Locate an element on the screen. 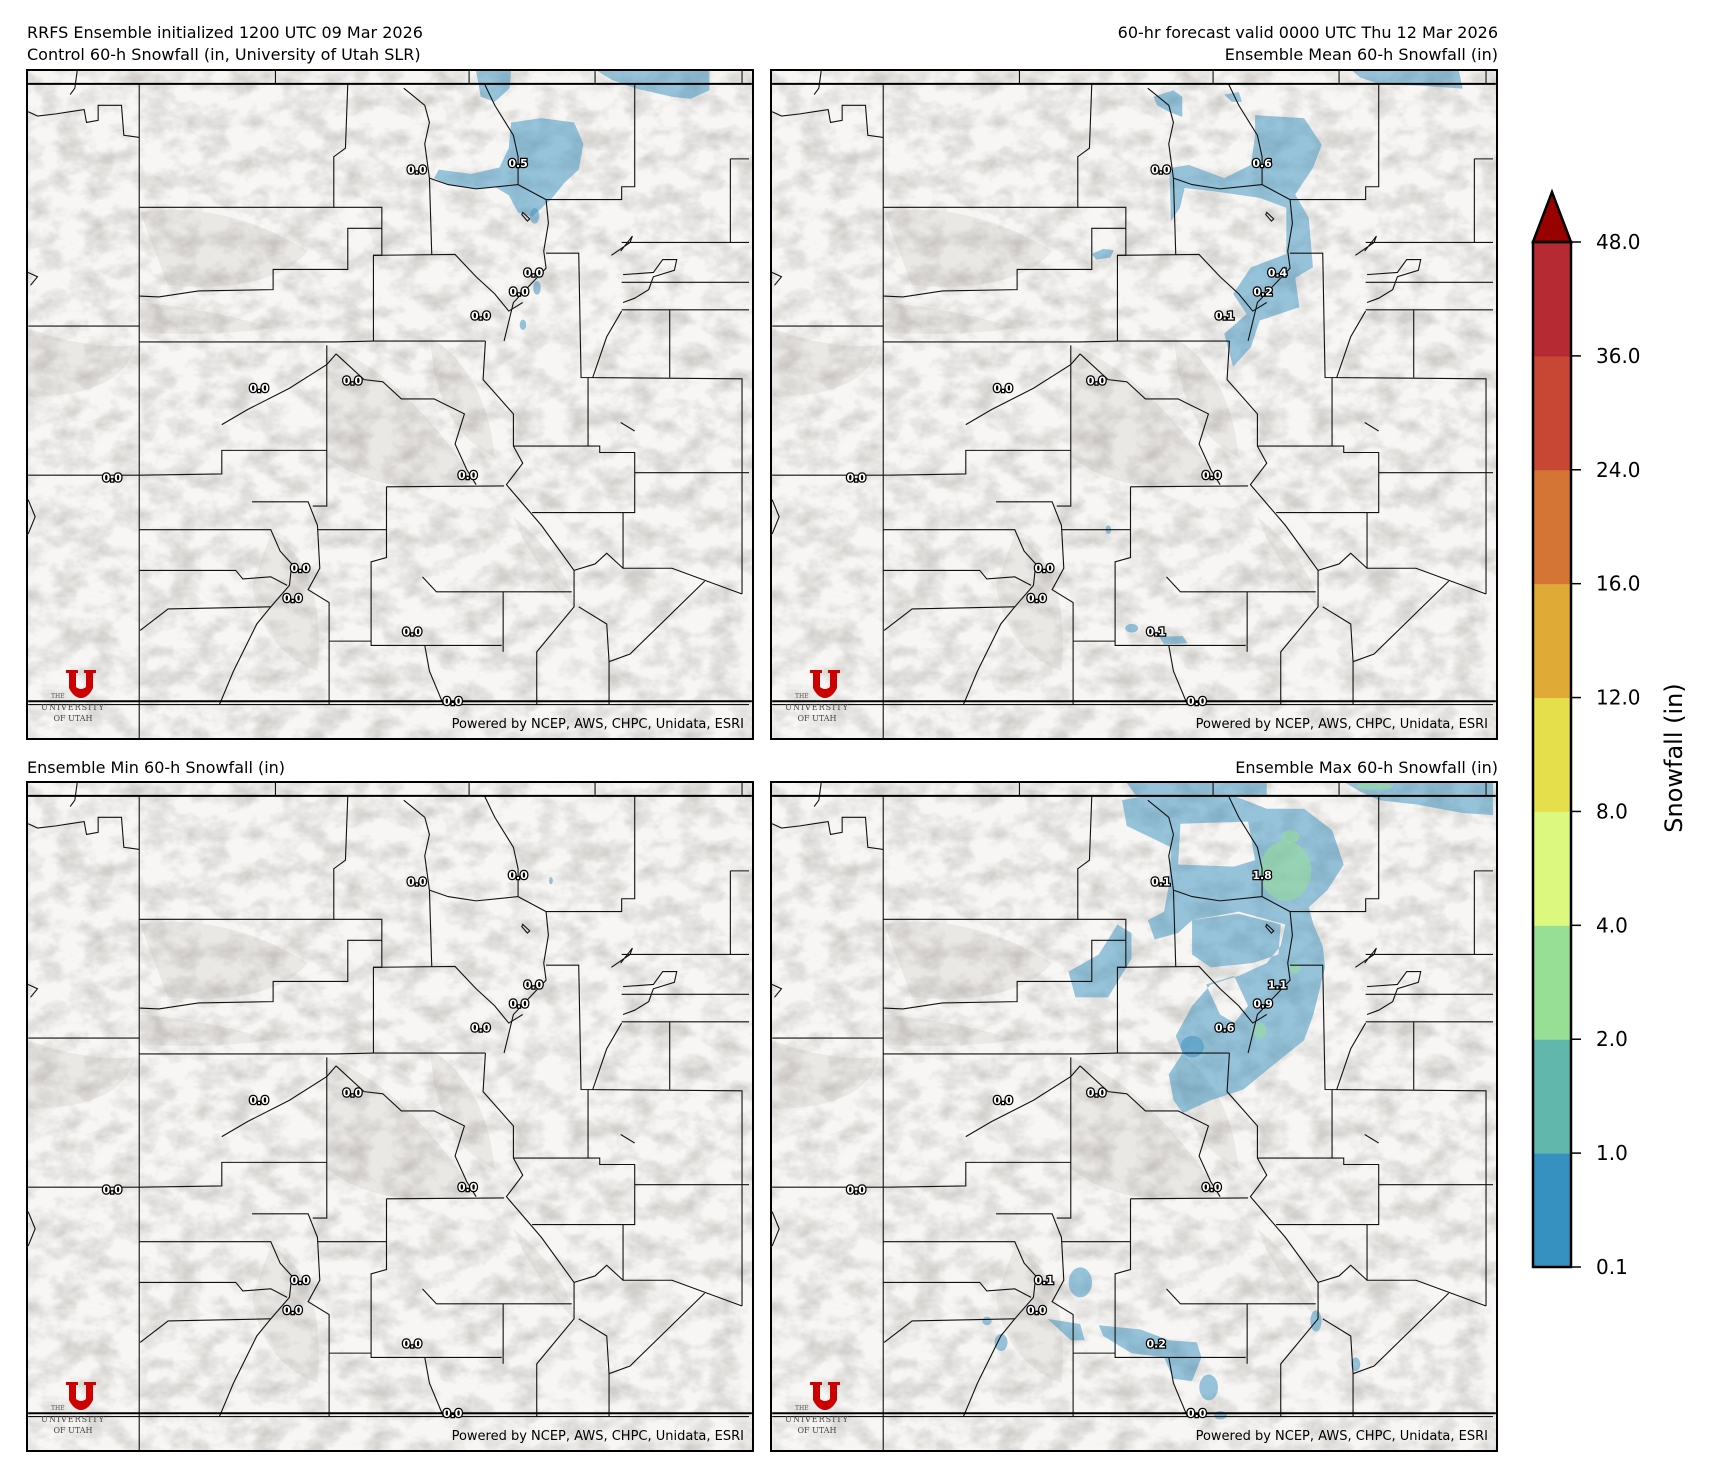 The width and height of the screenshot is (1736, 1470). point-value-label: 0.6 is located at coordinates (1262, 163).